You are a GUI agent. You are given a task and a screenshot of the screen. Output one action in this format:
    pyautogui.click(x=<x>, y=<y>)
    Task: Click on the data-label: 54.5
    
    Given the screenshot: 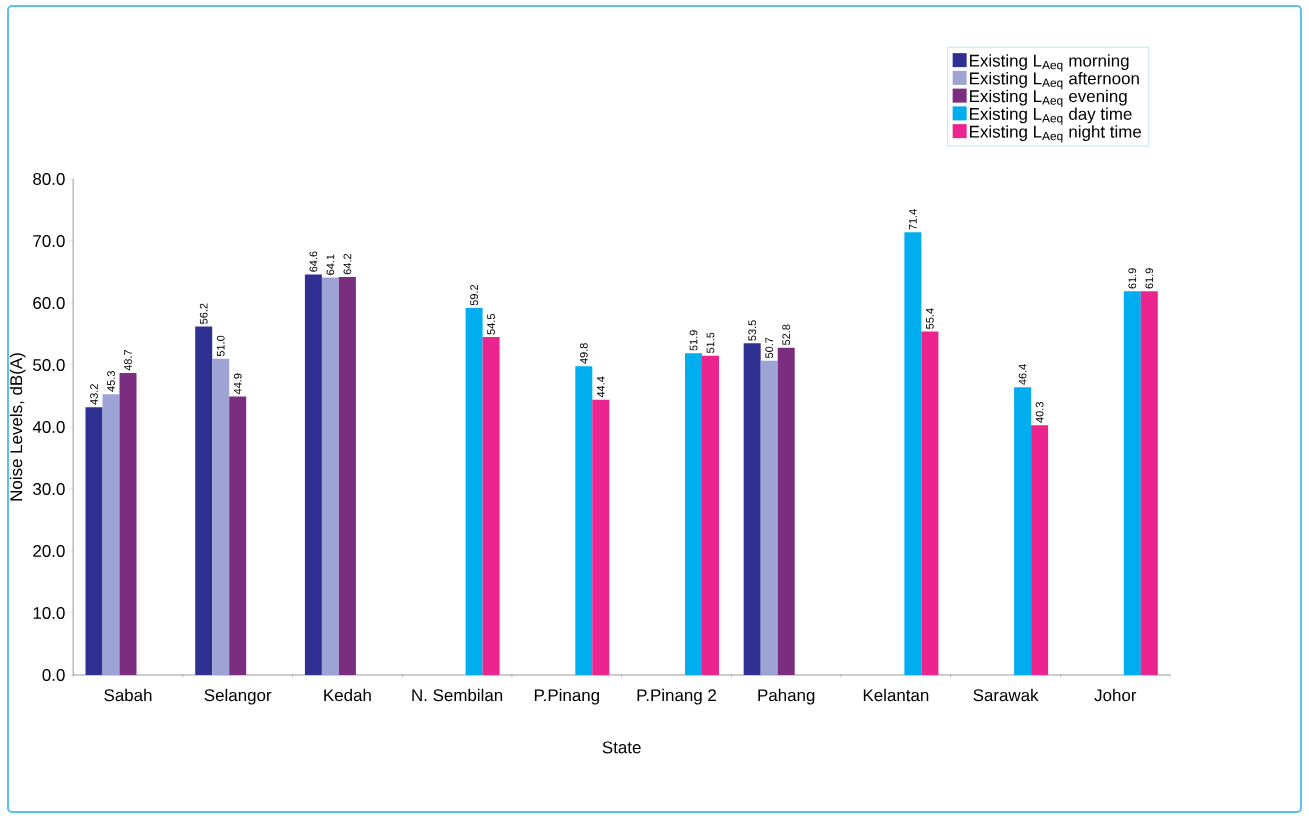 What is the action you would take?
    pyautogui.click(x=491, y=324)
    